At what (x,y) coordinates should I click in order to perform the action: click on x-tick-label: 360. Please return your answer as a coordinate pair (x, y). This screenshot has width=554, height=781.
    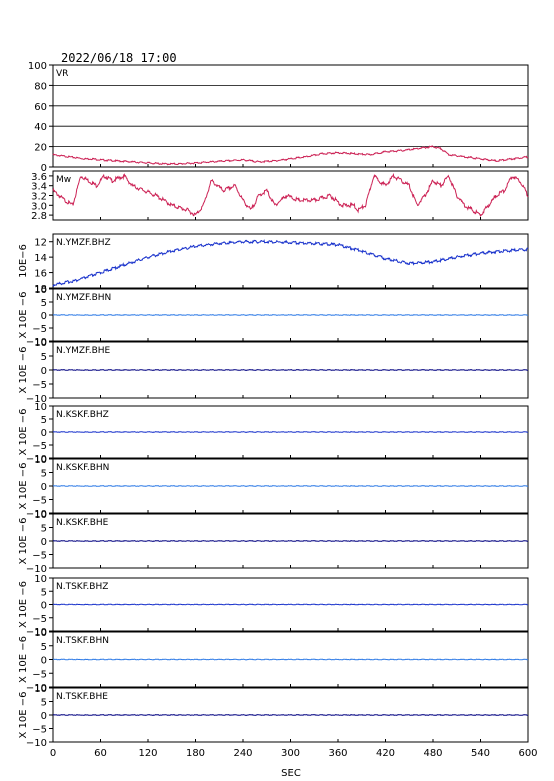
    Looking at the image, I should click on (337, 753).